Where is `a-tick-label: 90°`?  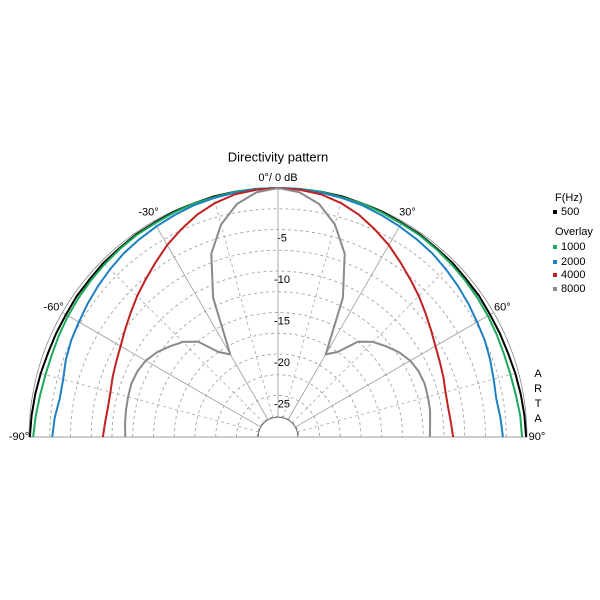
a-tick-label: 90° is located at coordinates (537, 437).